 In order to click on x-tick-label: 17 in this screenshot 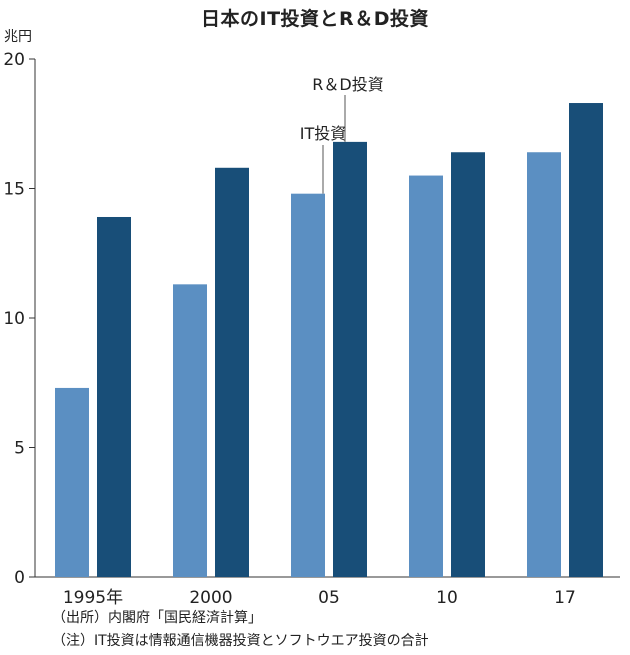, I will do `click(565, 596)`.